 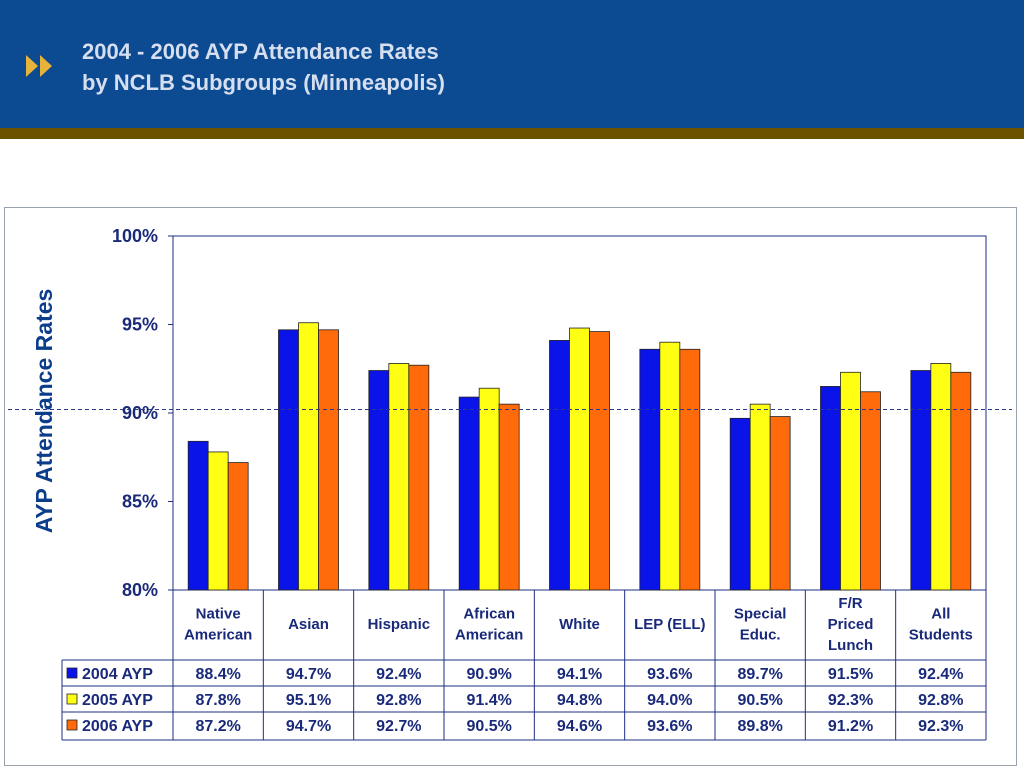 What do you see at coordinates (263, 82) in the screenshot?
I see `title-line-2: by NCLB Subgroups (Minneapolis)` at bounding box center [263, 82].